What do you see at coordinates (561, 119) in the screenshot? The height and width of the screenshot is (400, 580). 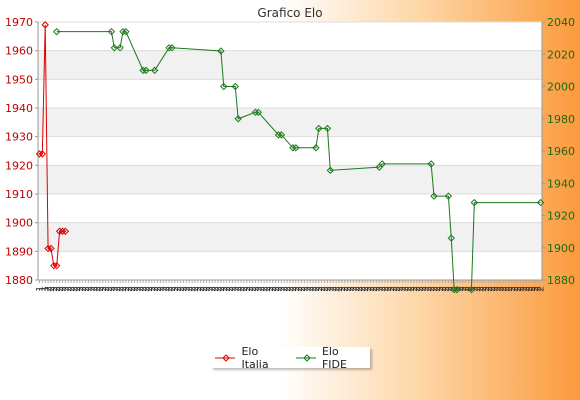 I see `right-tick-label: 1980` at bounding box center [561, 119].